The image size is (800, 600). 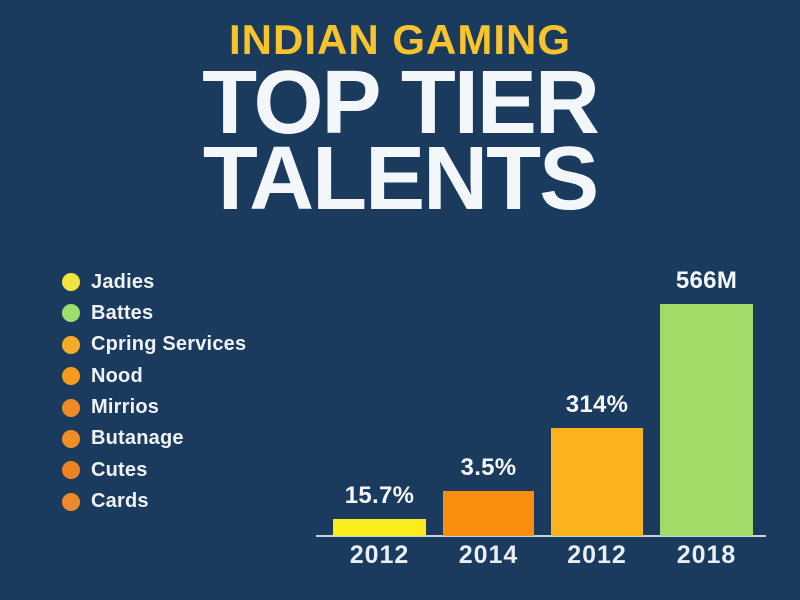 I want to click on legend-item: Mirrios, so click(x=154, y=407).